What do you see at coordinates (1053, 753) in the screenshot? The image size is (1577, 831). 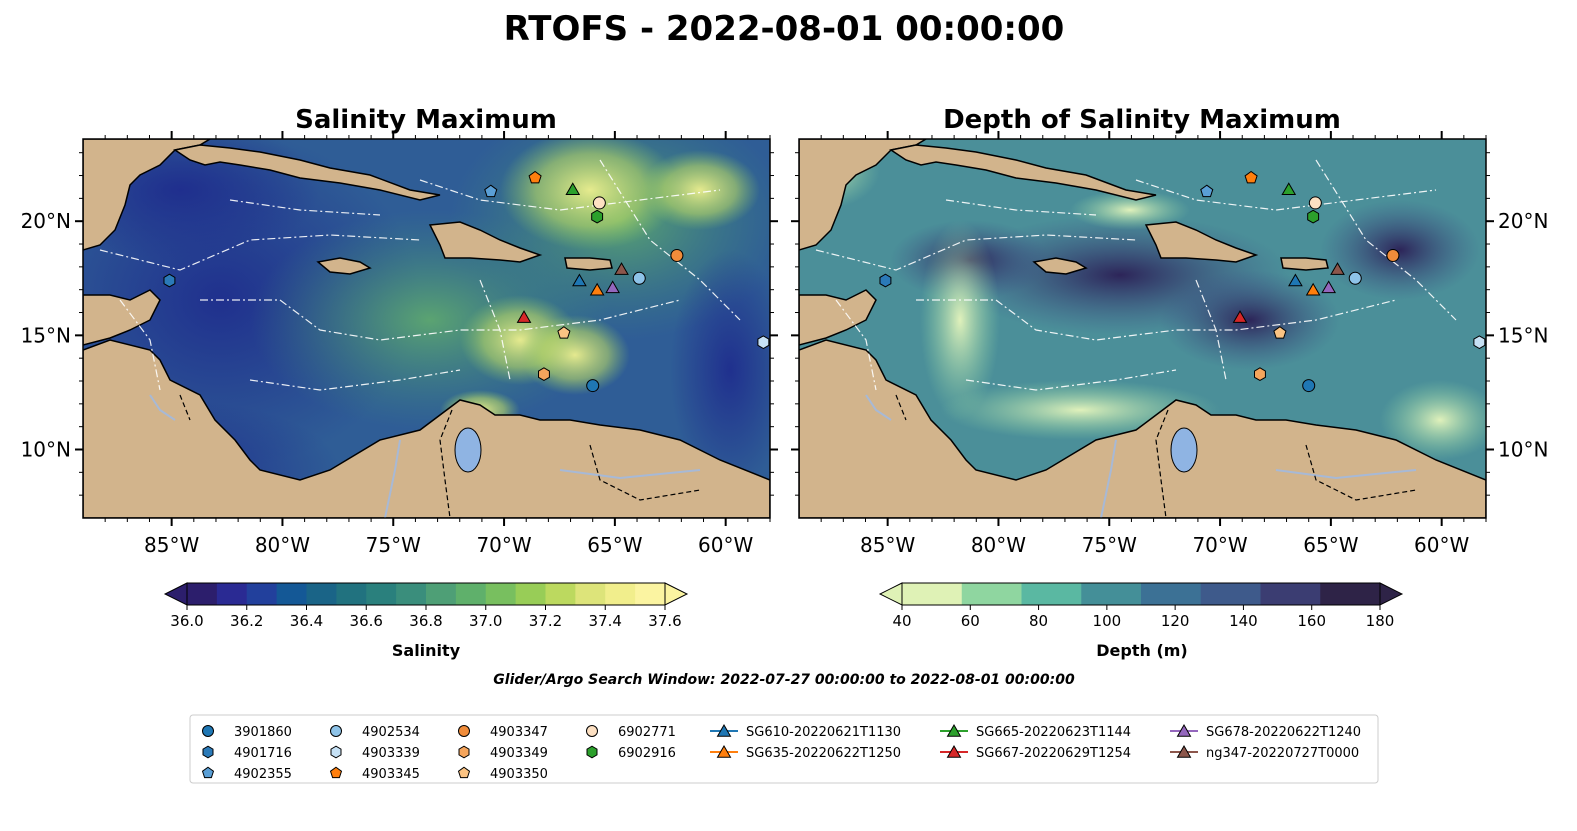 I see `legend-label: SG667-20220629T1254` at bounding box center [1053, 753].